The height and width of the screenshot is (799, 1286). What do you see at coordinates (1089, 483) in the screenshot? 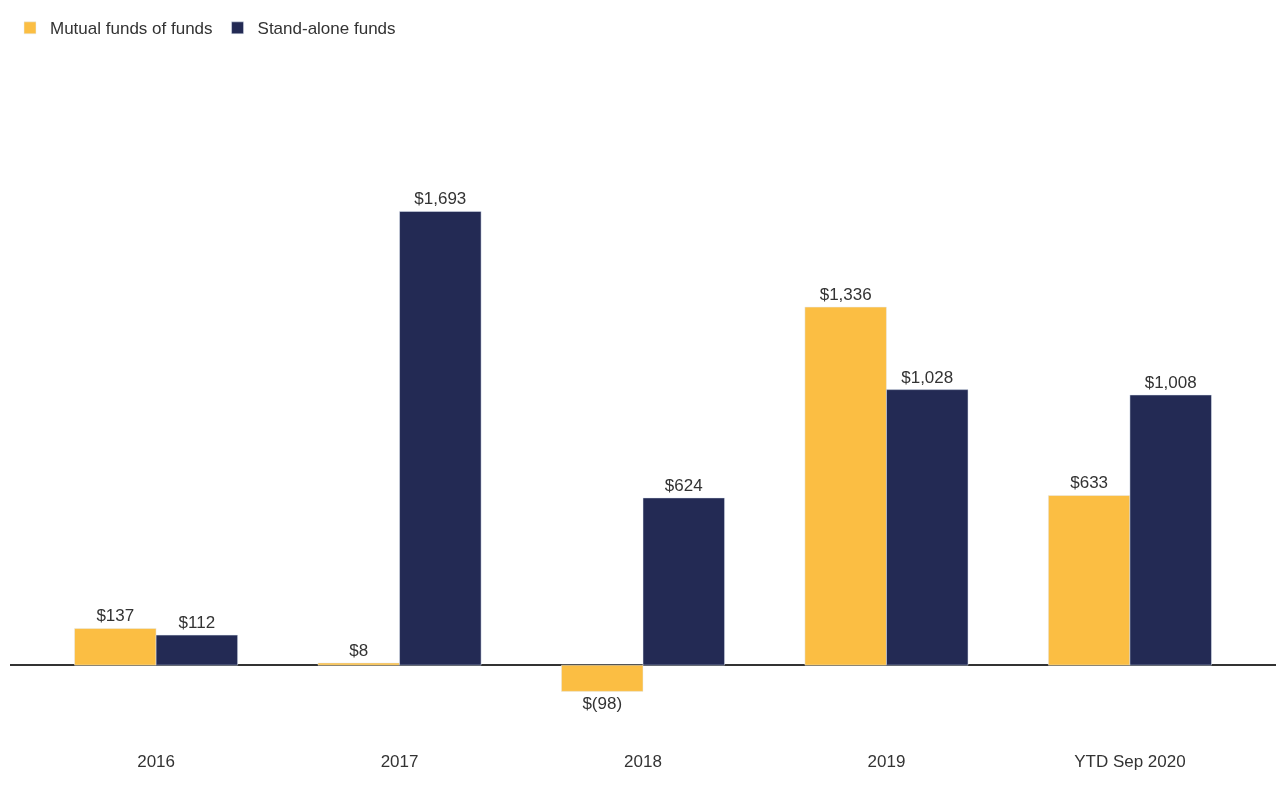
I see `data-label: $633` at bounding box center [1089, 483].